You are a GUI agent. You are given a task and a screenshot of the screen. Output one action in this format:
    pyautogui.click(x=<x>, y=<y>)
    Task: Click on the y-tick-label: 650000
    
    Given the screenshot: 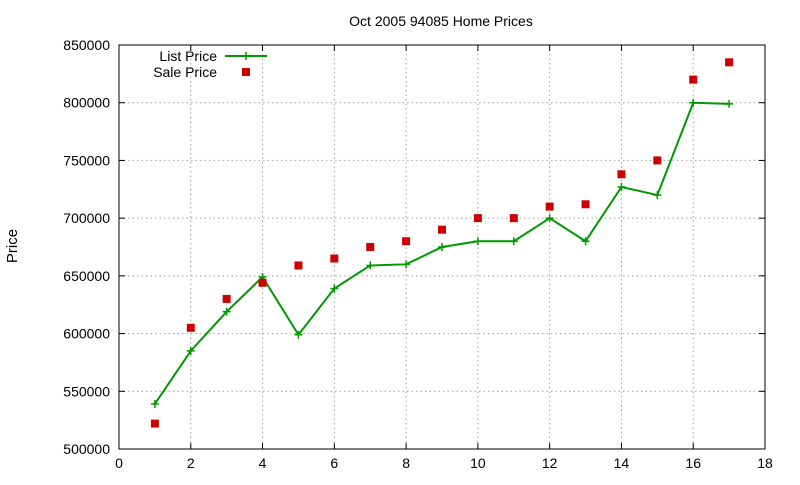 What is the action you would take?
    pyautogui.click(x=86, y=276)
    